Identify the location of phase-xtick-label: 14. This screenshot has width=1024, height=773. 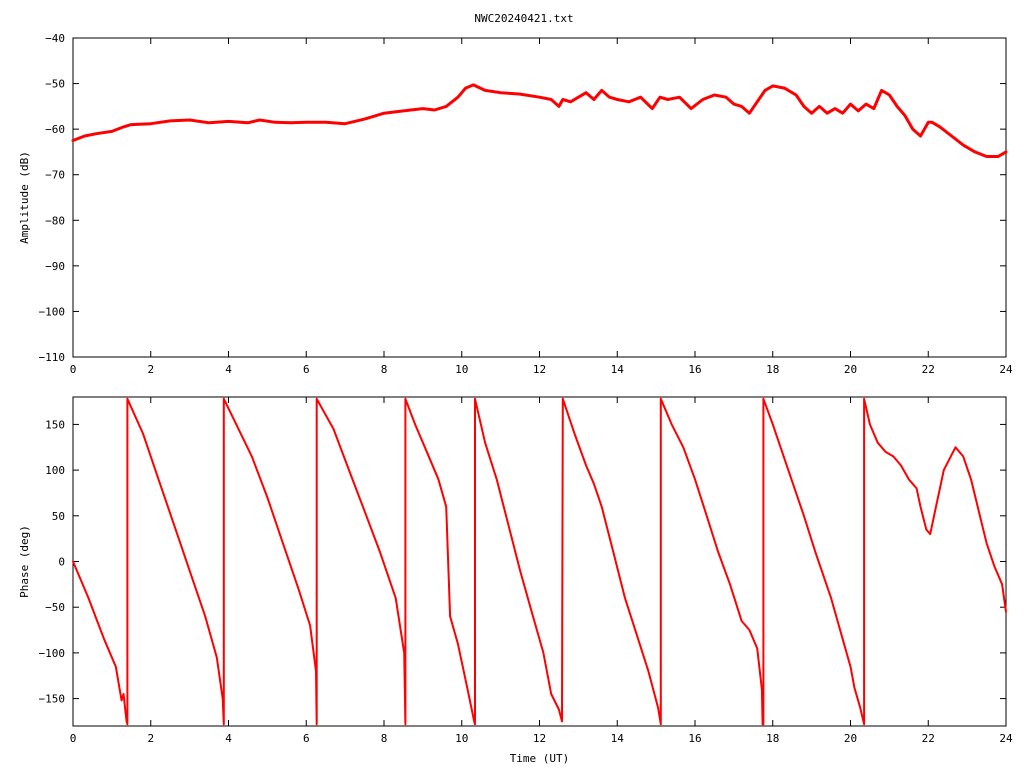
(618, 738).